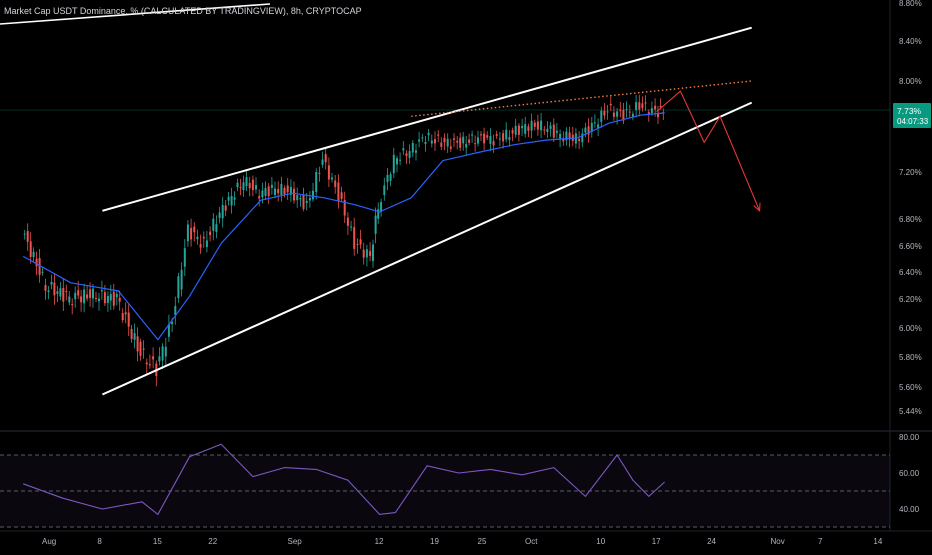 The width and height of the screenshot is (932, 555). Describe the element at coordinates (708, 151) in the screenshot. I see `projection-line` at that location.